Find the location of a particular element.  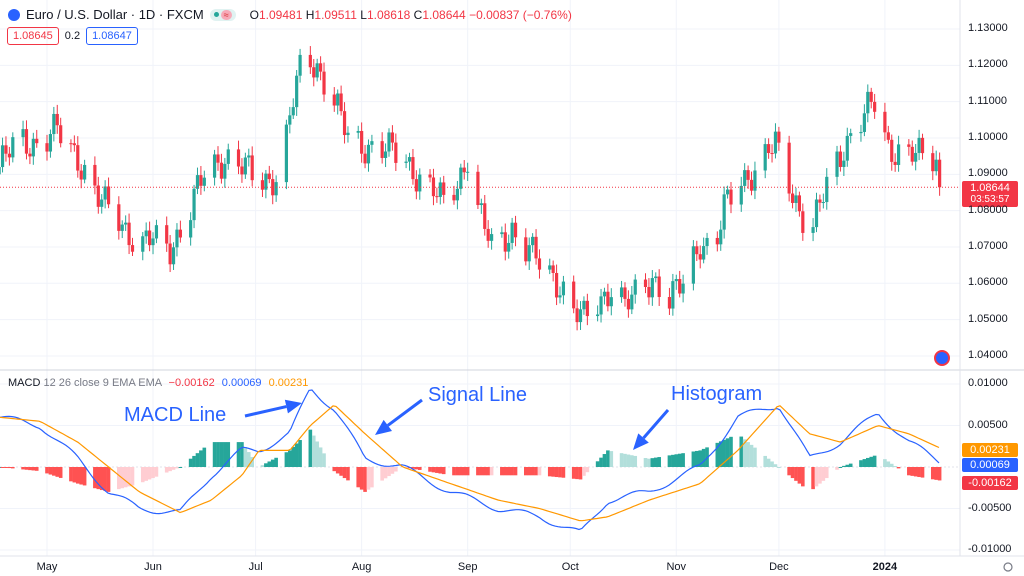

sell-button: 1.08645 is located at coordinates (33, 36).